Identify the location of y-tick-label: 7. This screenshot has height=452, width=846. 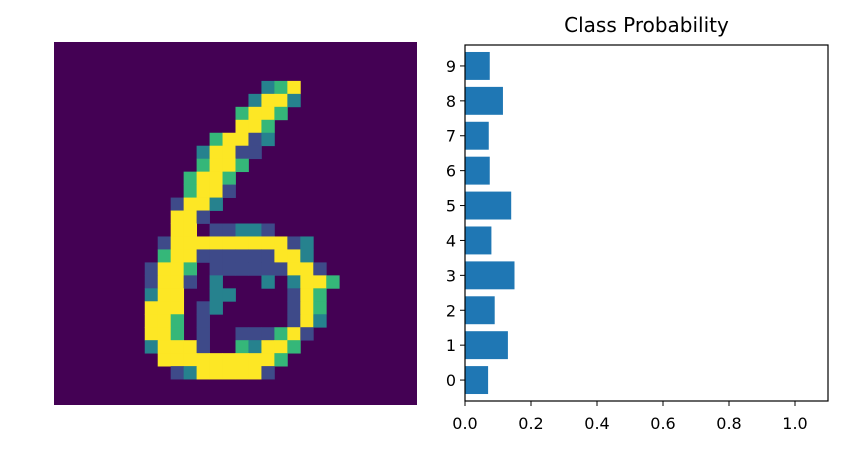
(451, 136).